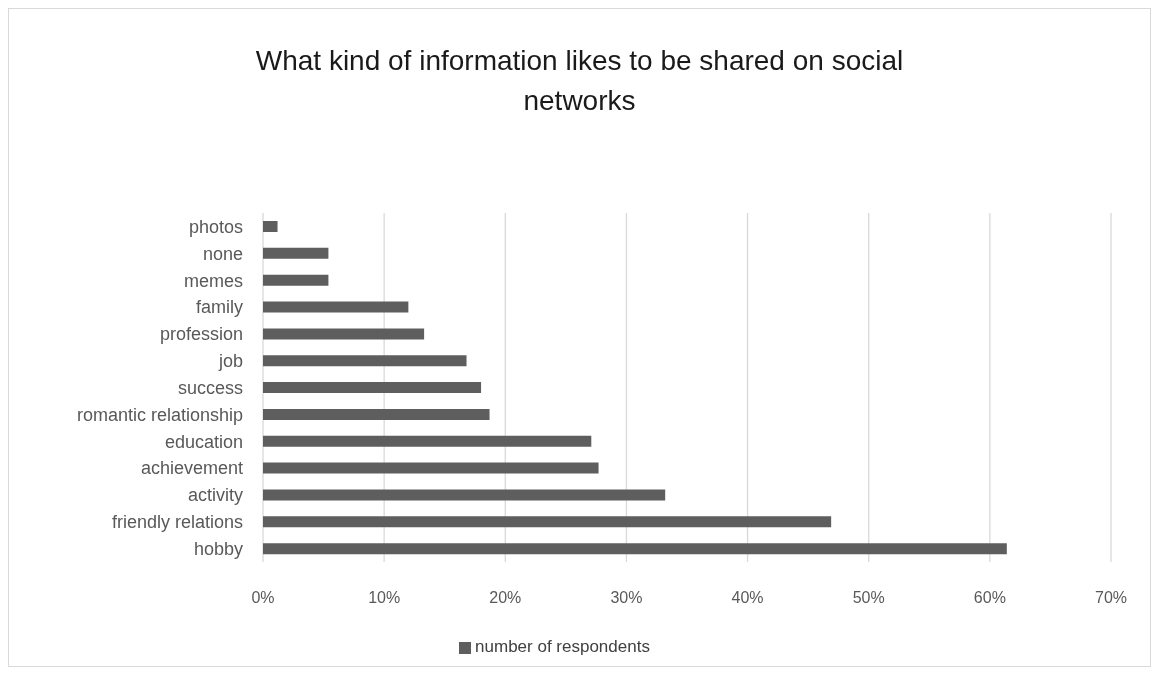  What do you see at coordinates (215, 226) in the screenshot?
I see `y-tick-label: photos` at bounding box center [215, 226].